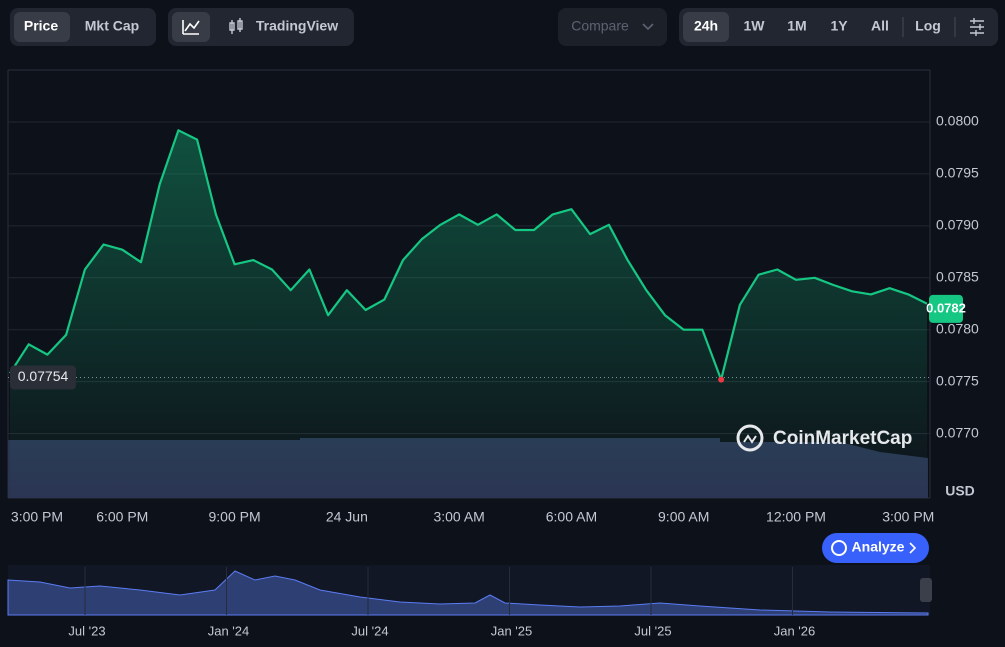 The width and height of the screenshot is (1005, 647). I want to click on reference-tag, so click(43, 377).